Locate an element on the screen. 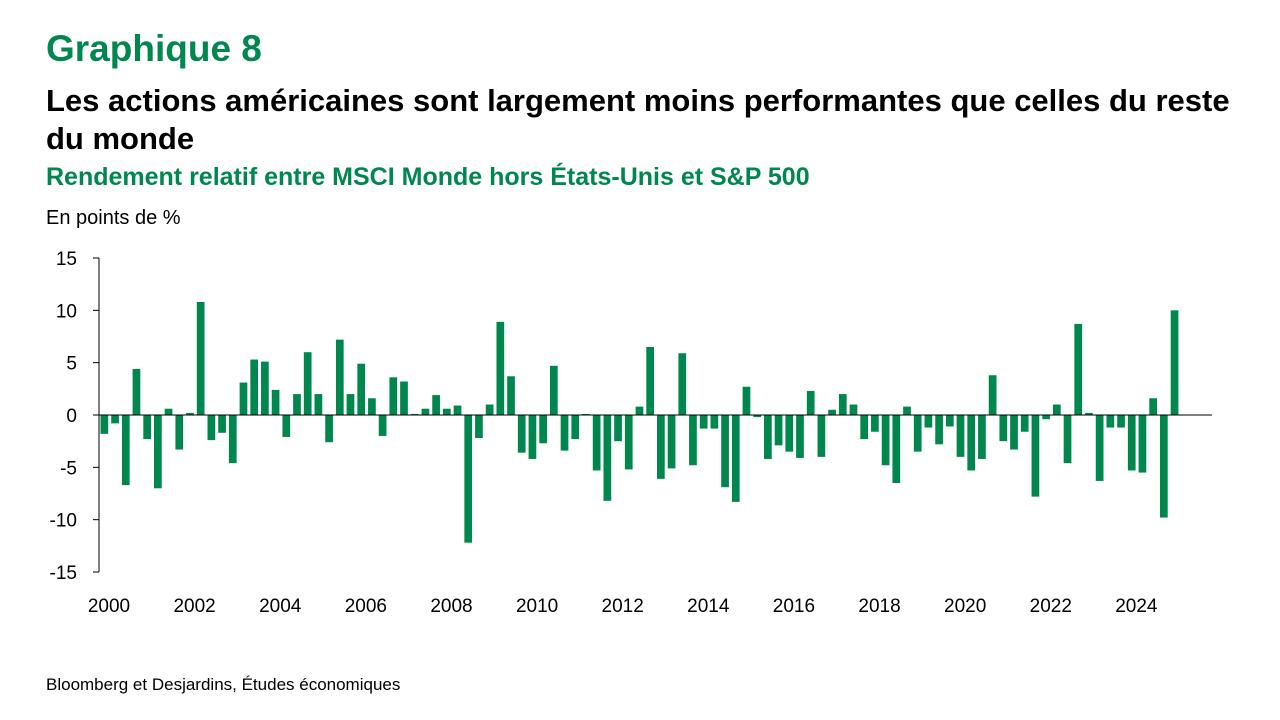 The width and height of the screenshot is (1280, 720). x-tick-label: 2016 is located at coordinates (794, 606).